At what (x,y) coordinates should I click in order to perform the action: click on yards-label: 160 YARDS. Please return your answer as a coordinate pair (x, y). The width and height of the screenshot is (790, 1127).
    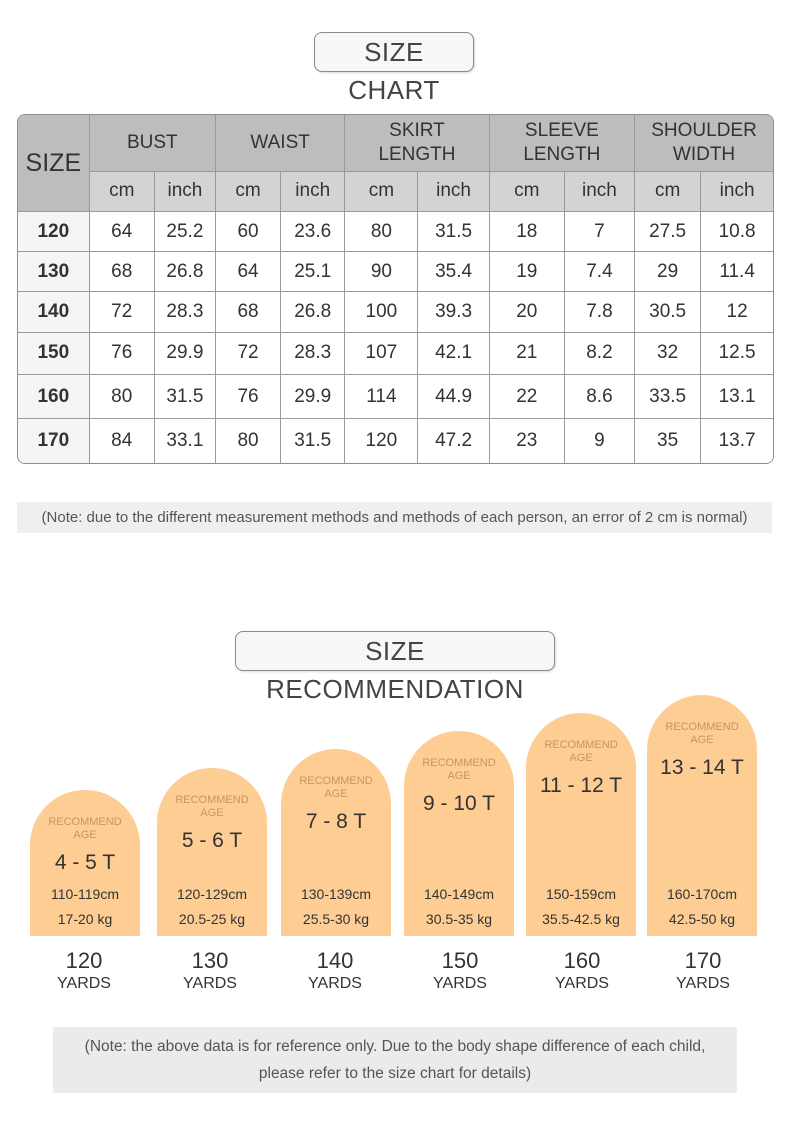
    Looking at the image, I should click on (582, 971).